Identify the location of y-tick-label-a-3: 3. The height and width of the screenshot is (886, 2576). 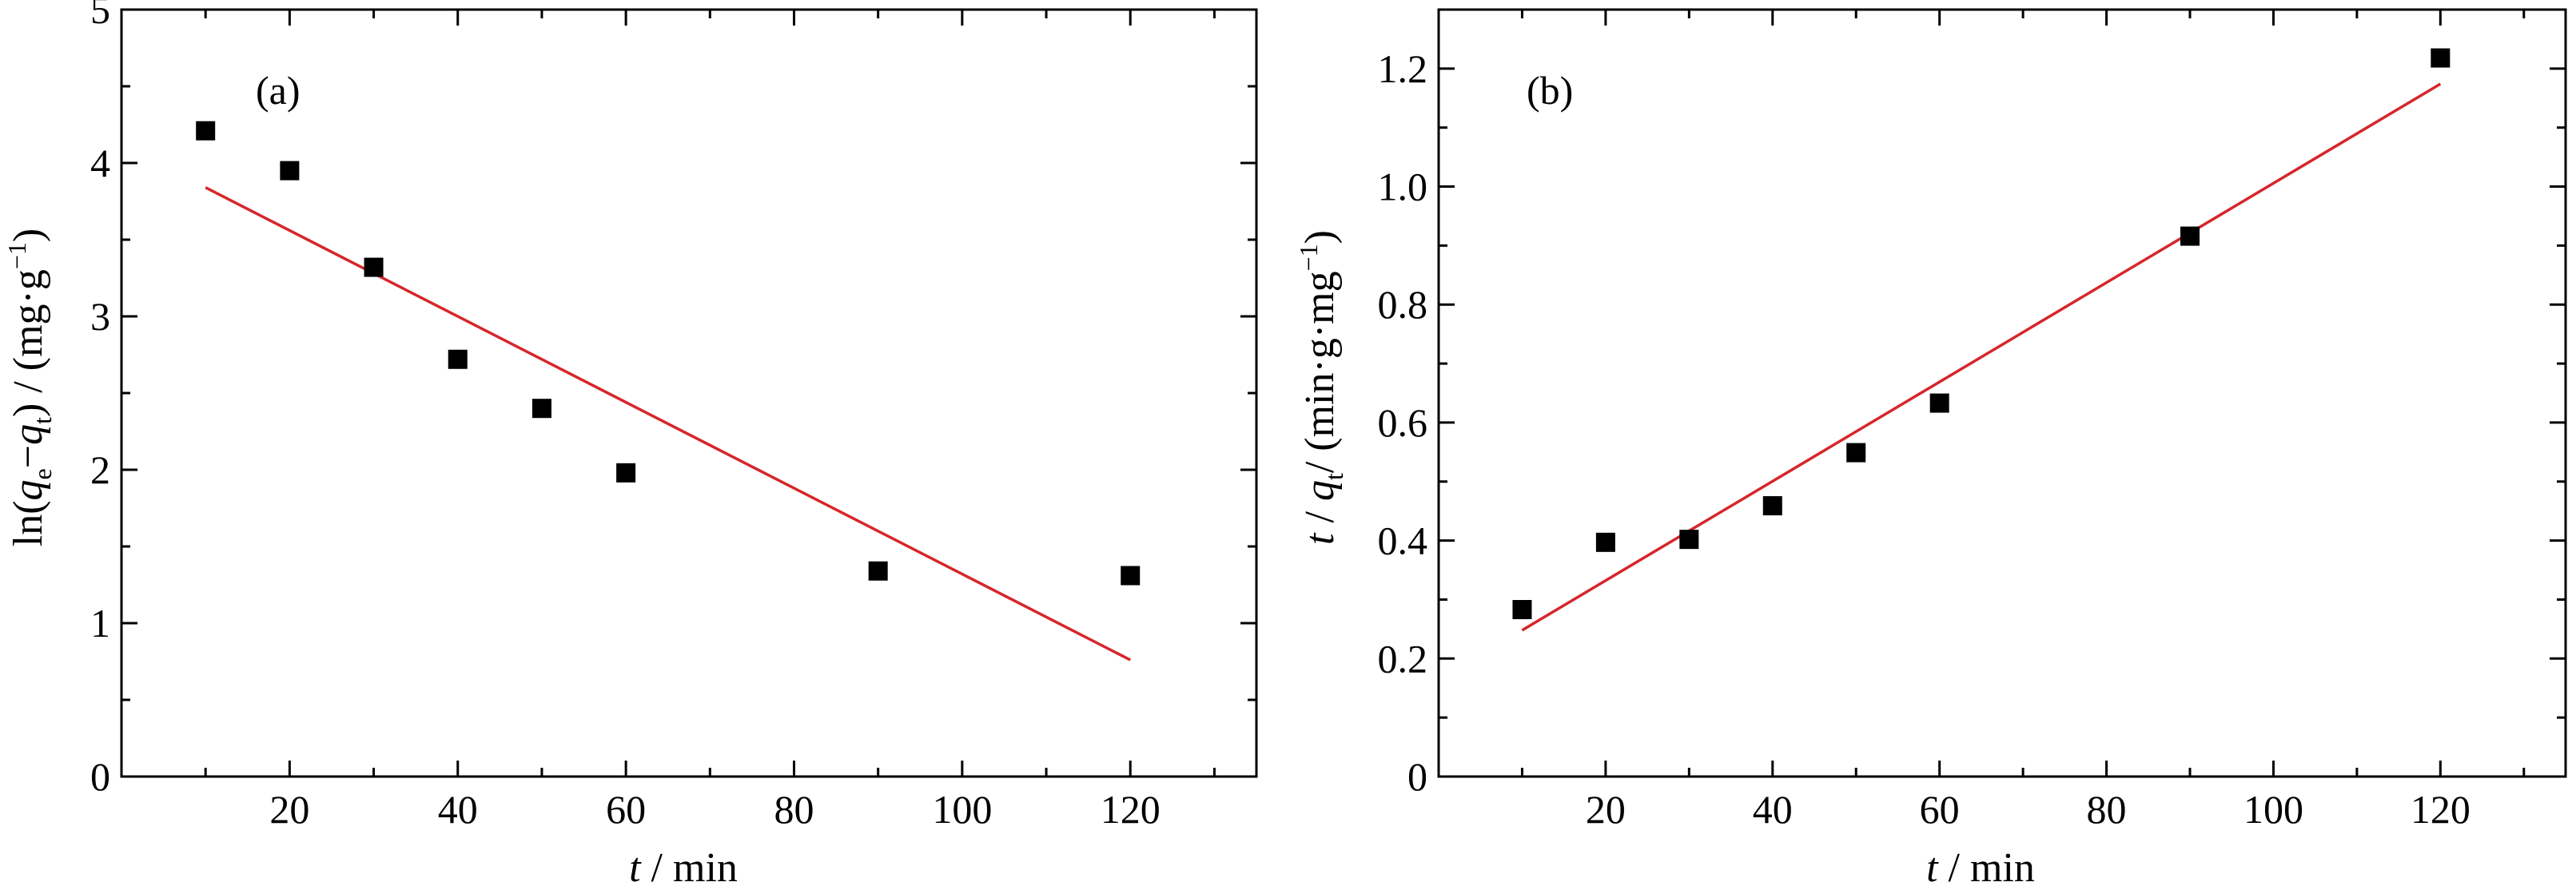
(100, 316).